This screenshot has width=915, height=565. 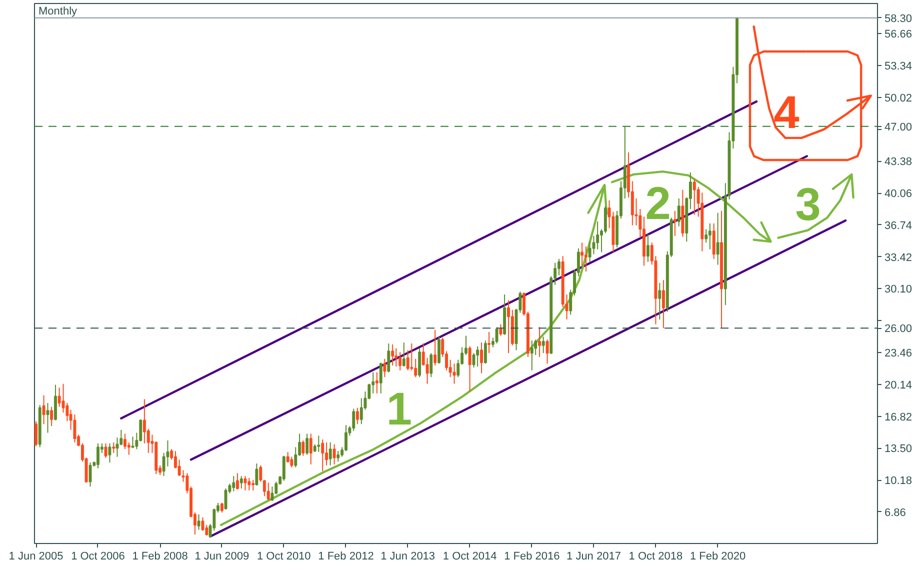 I want to click on annotation: 2, so click(x=658, y=203).